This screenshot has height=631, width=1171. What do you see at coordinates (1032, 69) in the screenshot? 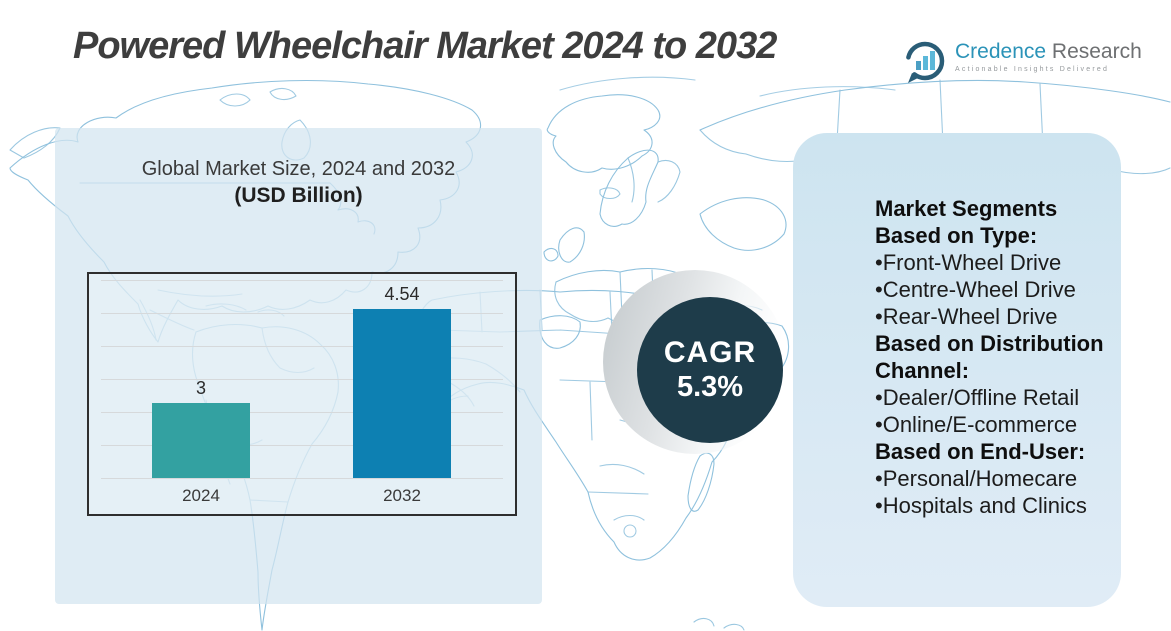
I see `brand-tagline: Actionable Insights Delivered` at bounding box center [1032, 69].